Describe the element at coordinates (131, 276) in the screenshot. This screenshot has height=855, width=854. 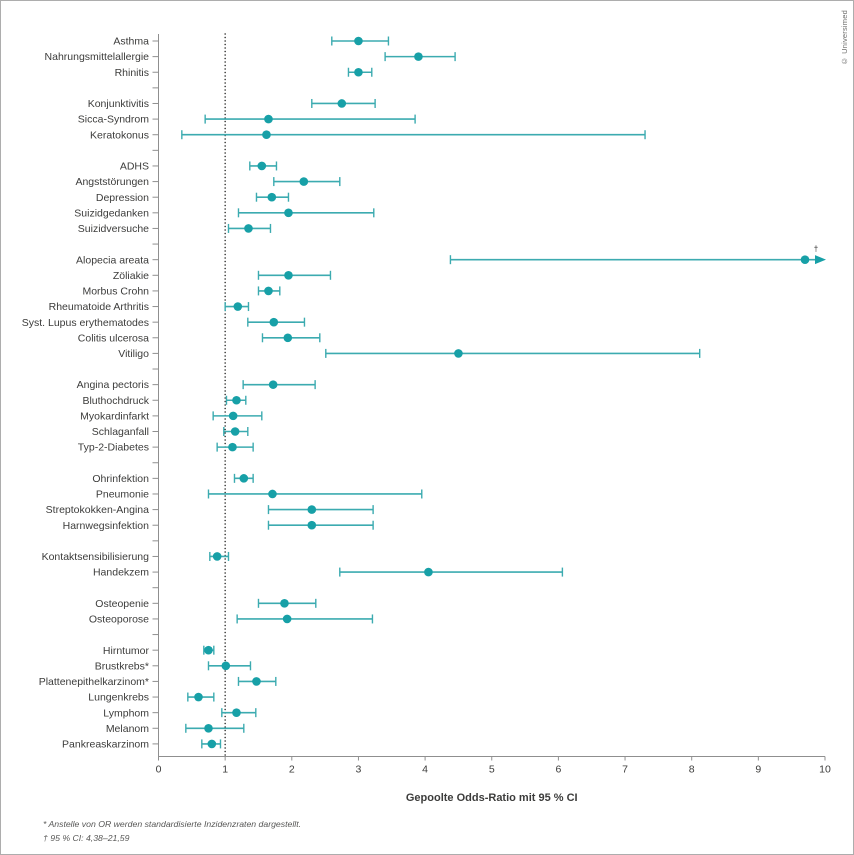
I see `row-label: Zöliakie` at that location.